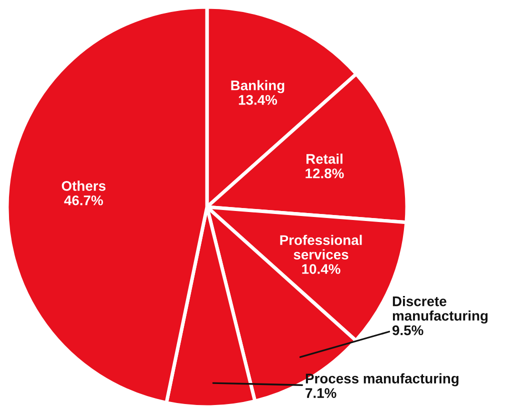  Describe the element at coordinates (258, 100) in the screenshot. I see `data-label: 13.4%` at that location.